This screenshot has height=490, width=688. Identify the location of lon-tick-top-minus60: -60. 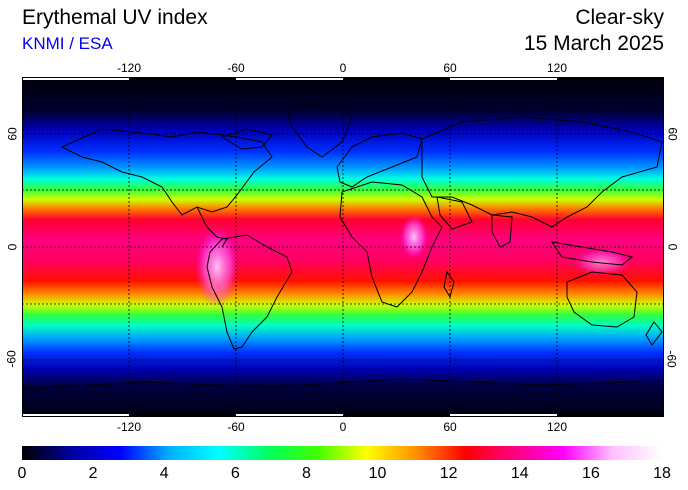
(236, 68).